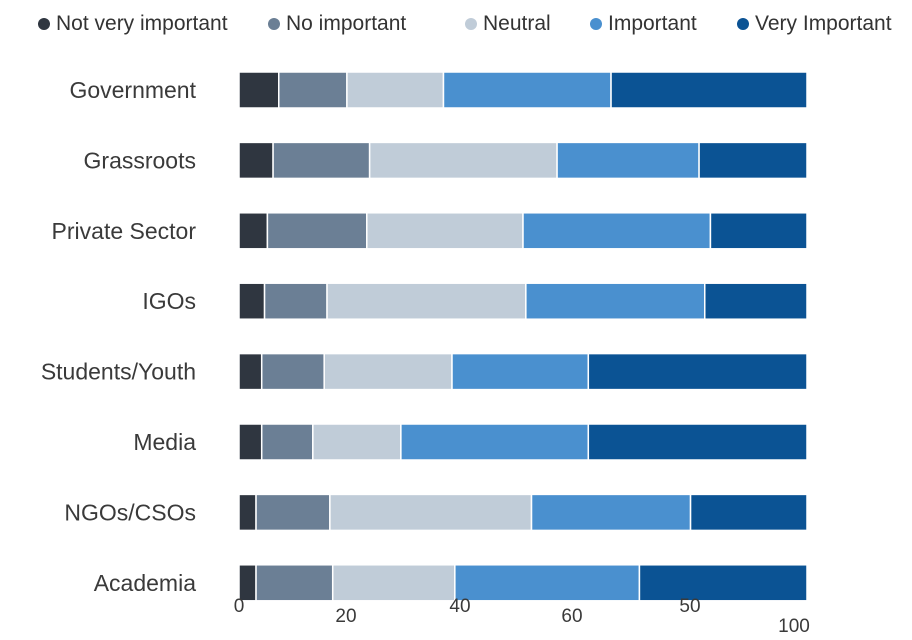 This screenshot has height=640, width=912. Describe the element at coordinates (823, 23) in the screenshot. I see `legend-label: Very Important` at that location.